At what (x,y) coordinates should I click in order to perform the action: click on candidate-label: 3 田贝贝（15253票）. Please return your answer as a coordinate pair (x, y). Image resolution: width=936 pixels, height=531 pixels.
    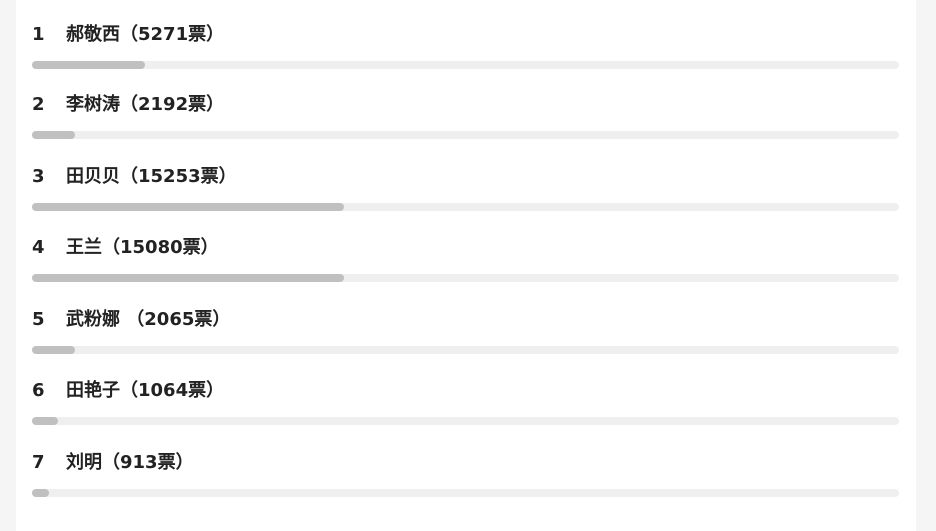
    Looking at the image, I should click on (466, 177).